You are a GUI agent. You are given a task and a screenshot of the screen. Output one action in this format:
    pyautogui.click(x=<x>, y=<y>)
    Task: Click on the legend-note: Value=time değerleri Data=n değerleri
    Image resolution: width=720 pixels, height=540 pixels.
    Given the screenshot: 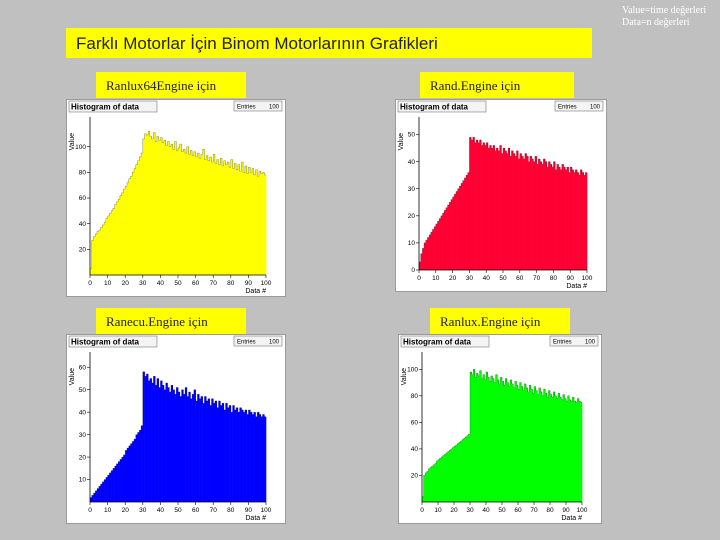 What is the action you would take?
    pyautogui.click(x=664, y=16)
    